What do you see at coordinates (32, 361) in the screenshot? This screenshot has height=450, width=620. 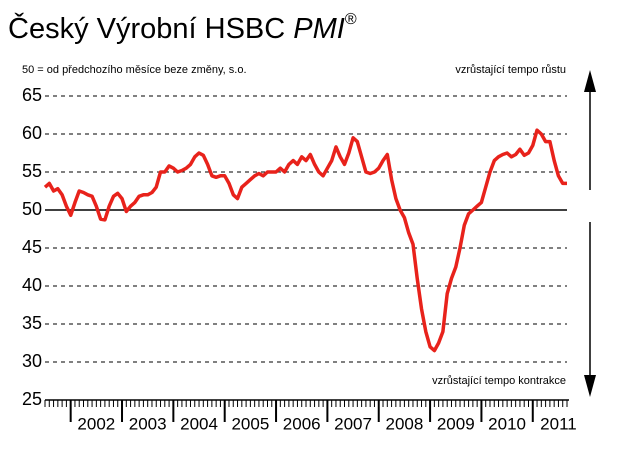 I see `y-tick-label: 30` at bounding box center [32, 361].